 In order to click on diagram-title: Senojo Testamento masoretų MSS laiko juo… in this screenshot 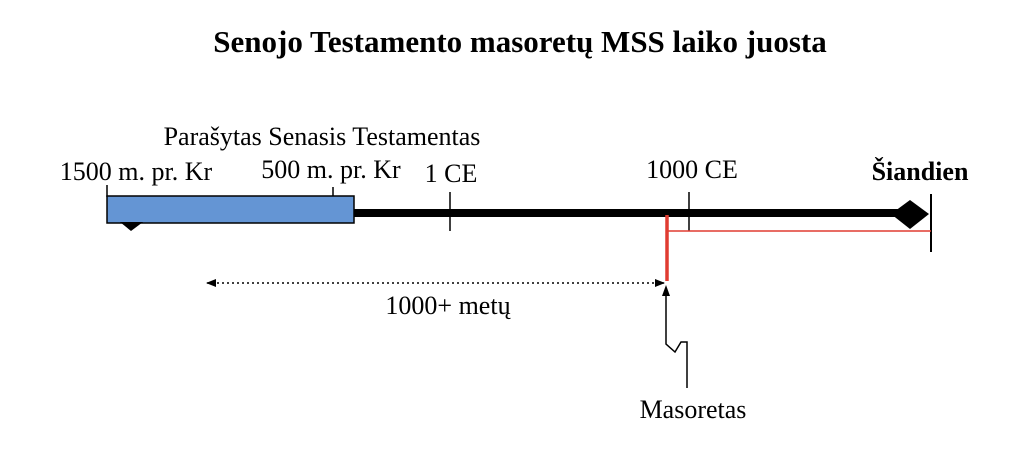, I will do `click(520, 41)`.